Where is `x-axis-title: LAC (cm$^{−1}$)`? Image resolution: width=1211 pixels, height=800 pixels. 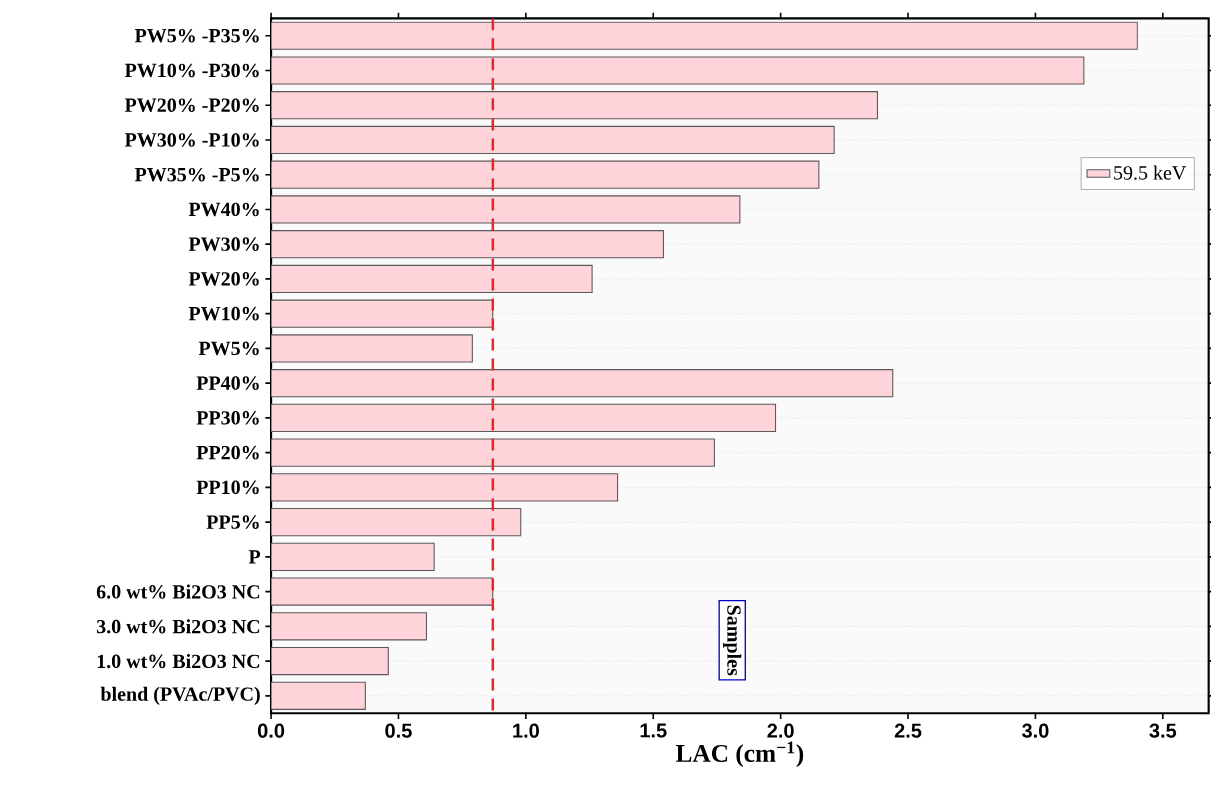 x-axis-title: LAC (cm$^{−1}$) is located at coordinates (739, 754).